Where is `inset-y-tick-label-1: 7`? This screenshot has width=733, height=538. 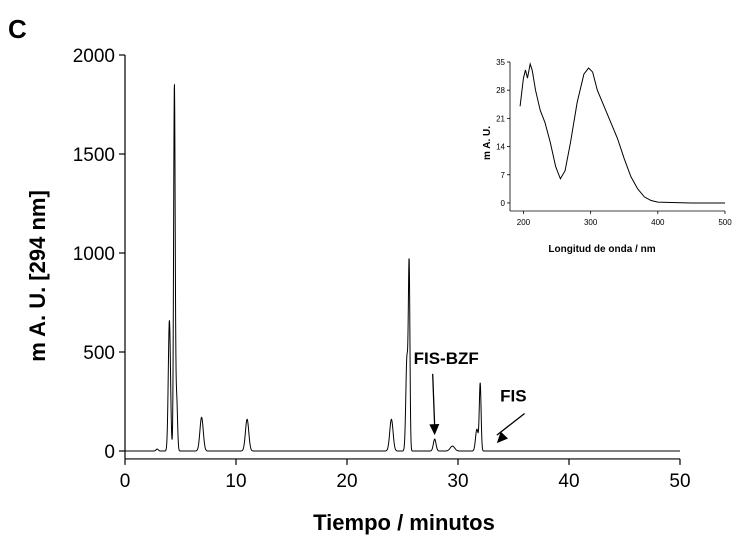 inset-y-tick-label-1: 7 is located at coordinates (503, 175).